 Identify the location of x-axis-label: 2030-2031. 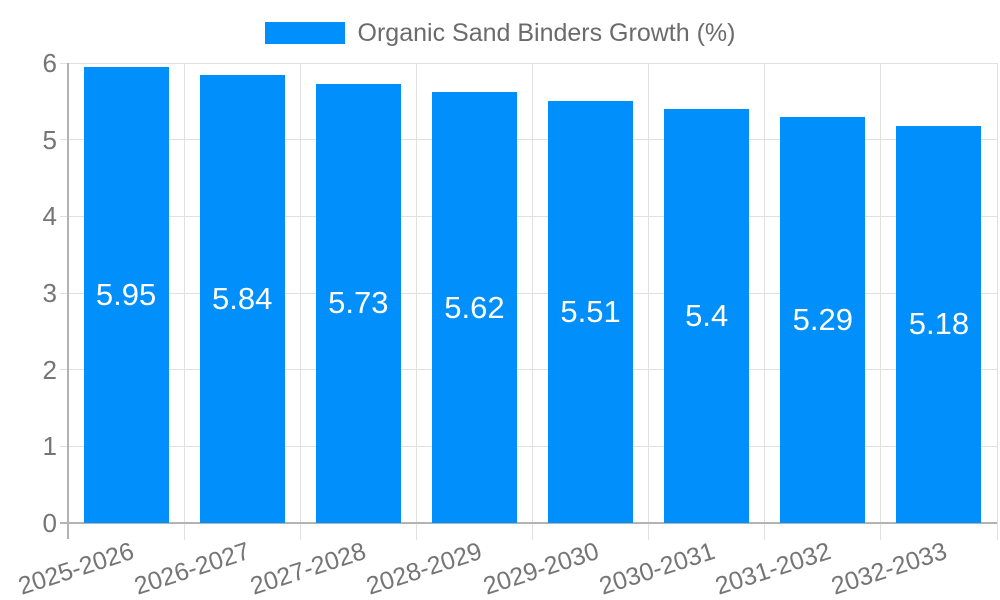
(657, 568).